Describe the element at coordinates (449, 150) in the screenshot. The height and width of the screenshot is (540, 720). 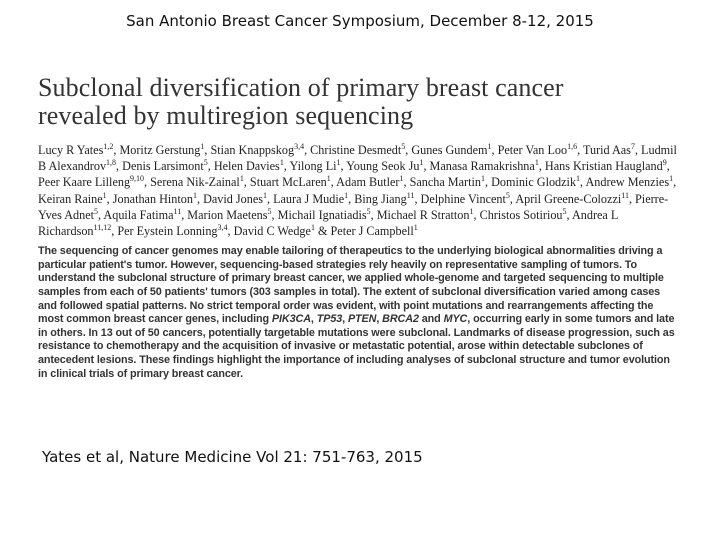
I see `author-name: Gunes Gundem` at that location.